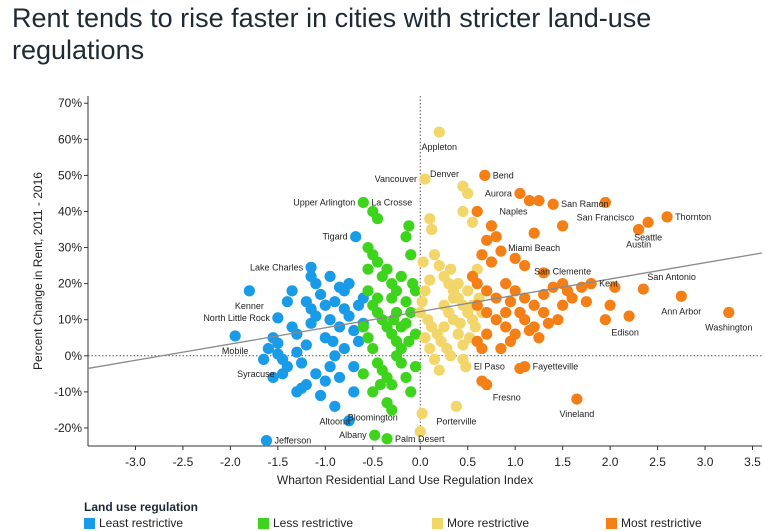 Image resolution: width=765 pixels, height=531 pixels. What do you see at coordinates (728, 327) in the screenshot?
I see `city-label: Washington` at bounding box center [728, 327].